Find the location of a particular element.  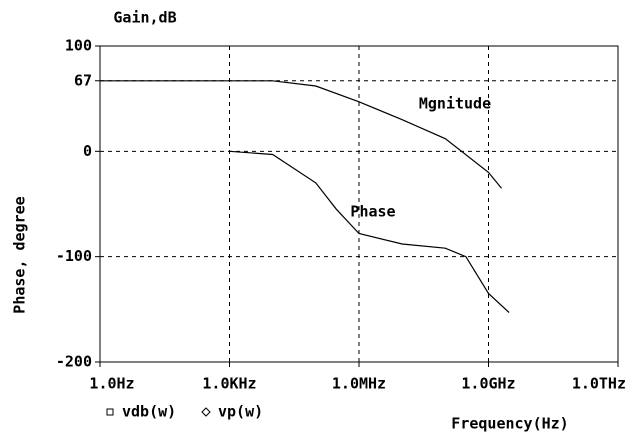

y-tick-label: -200 is located at coordinates (74, 362).